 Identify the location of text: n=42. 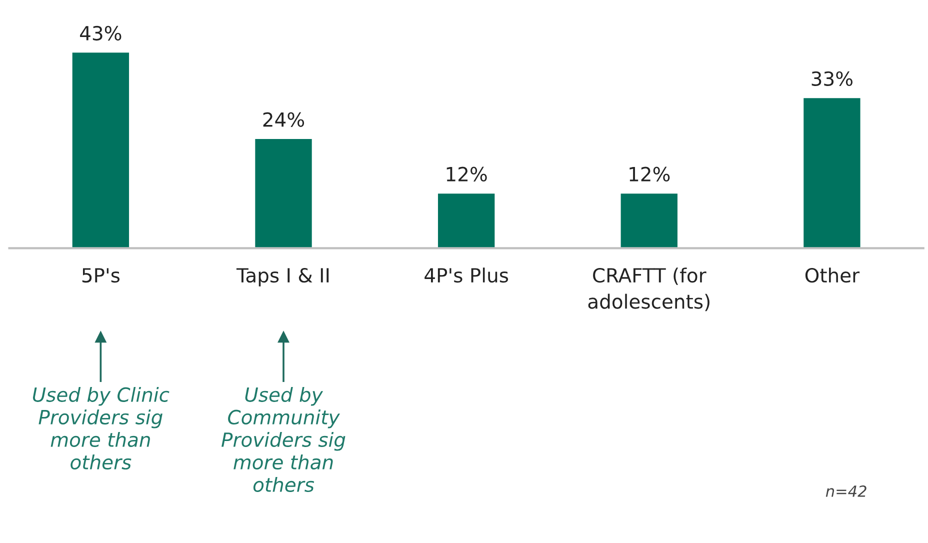
(846, 491).